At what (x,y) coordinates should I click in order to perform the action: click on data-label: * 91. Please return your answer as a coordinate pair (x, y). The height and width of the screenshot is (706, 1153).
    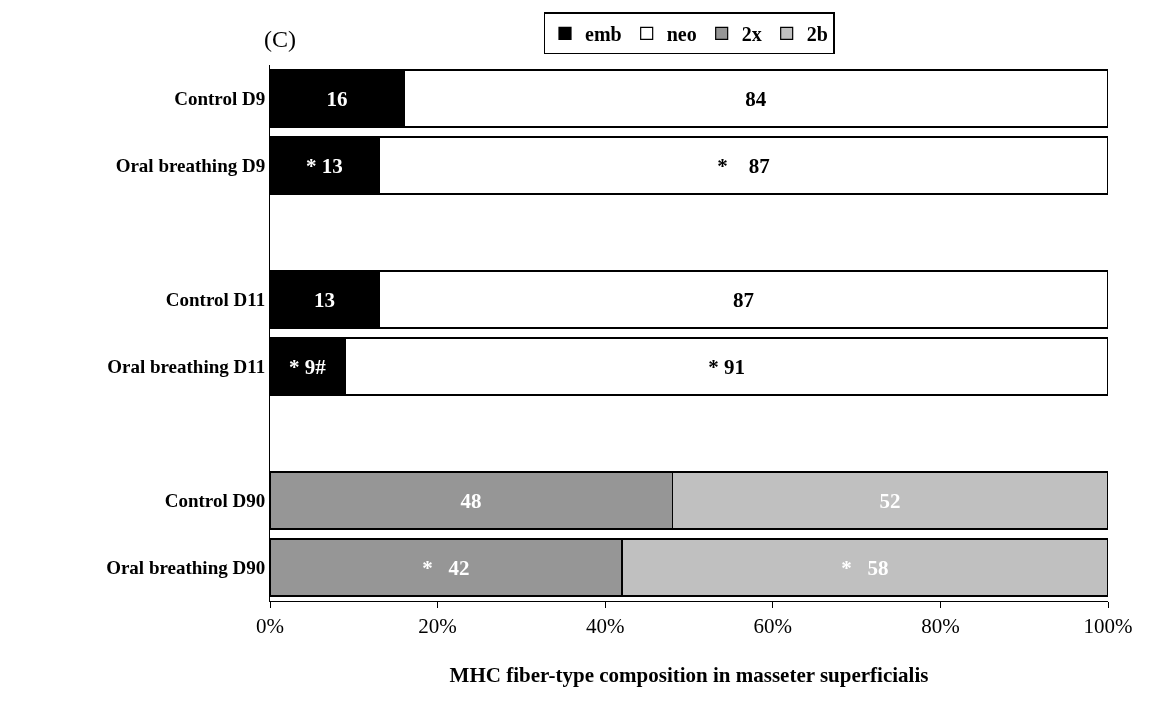
    Looking at the image, I should click on (727, 366).